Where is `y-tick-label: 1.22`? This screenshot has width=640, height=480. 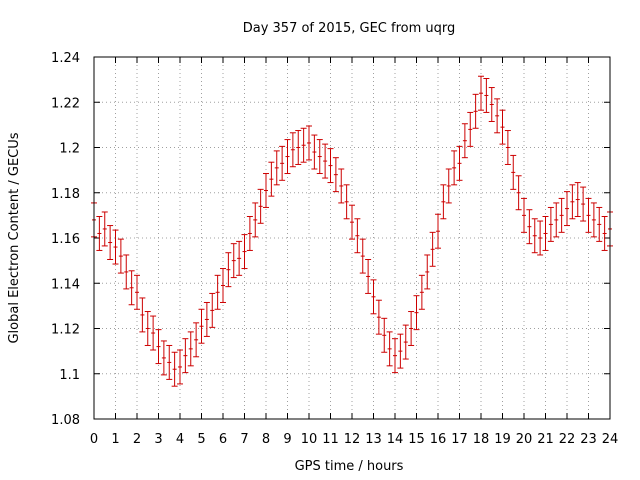
y-tick-label: 1.22 is located at coordinates (65, 103).